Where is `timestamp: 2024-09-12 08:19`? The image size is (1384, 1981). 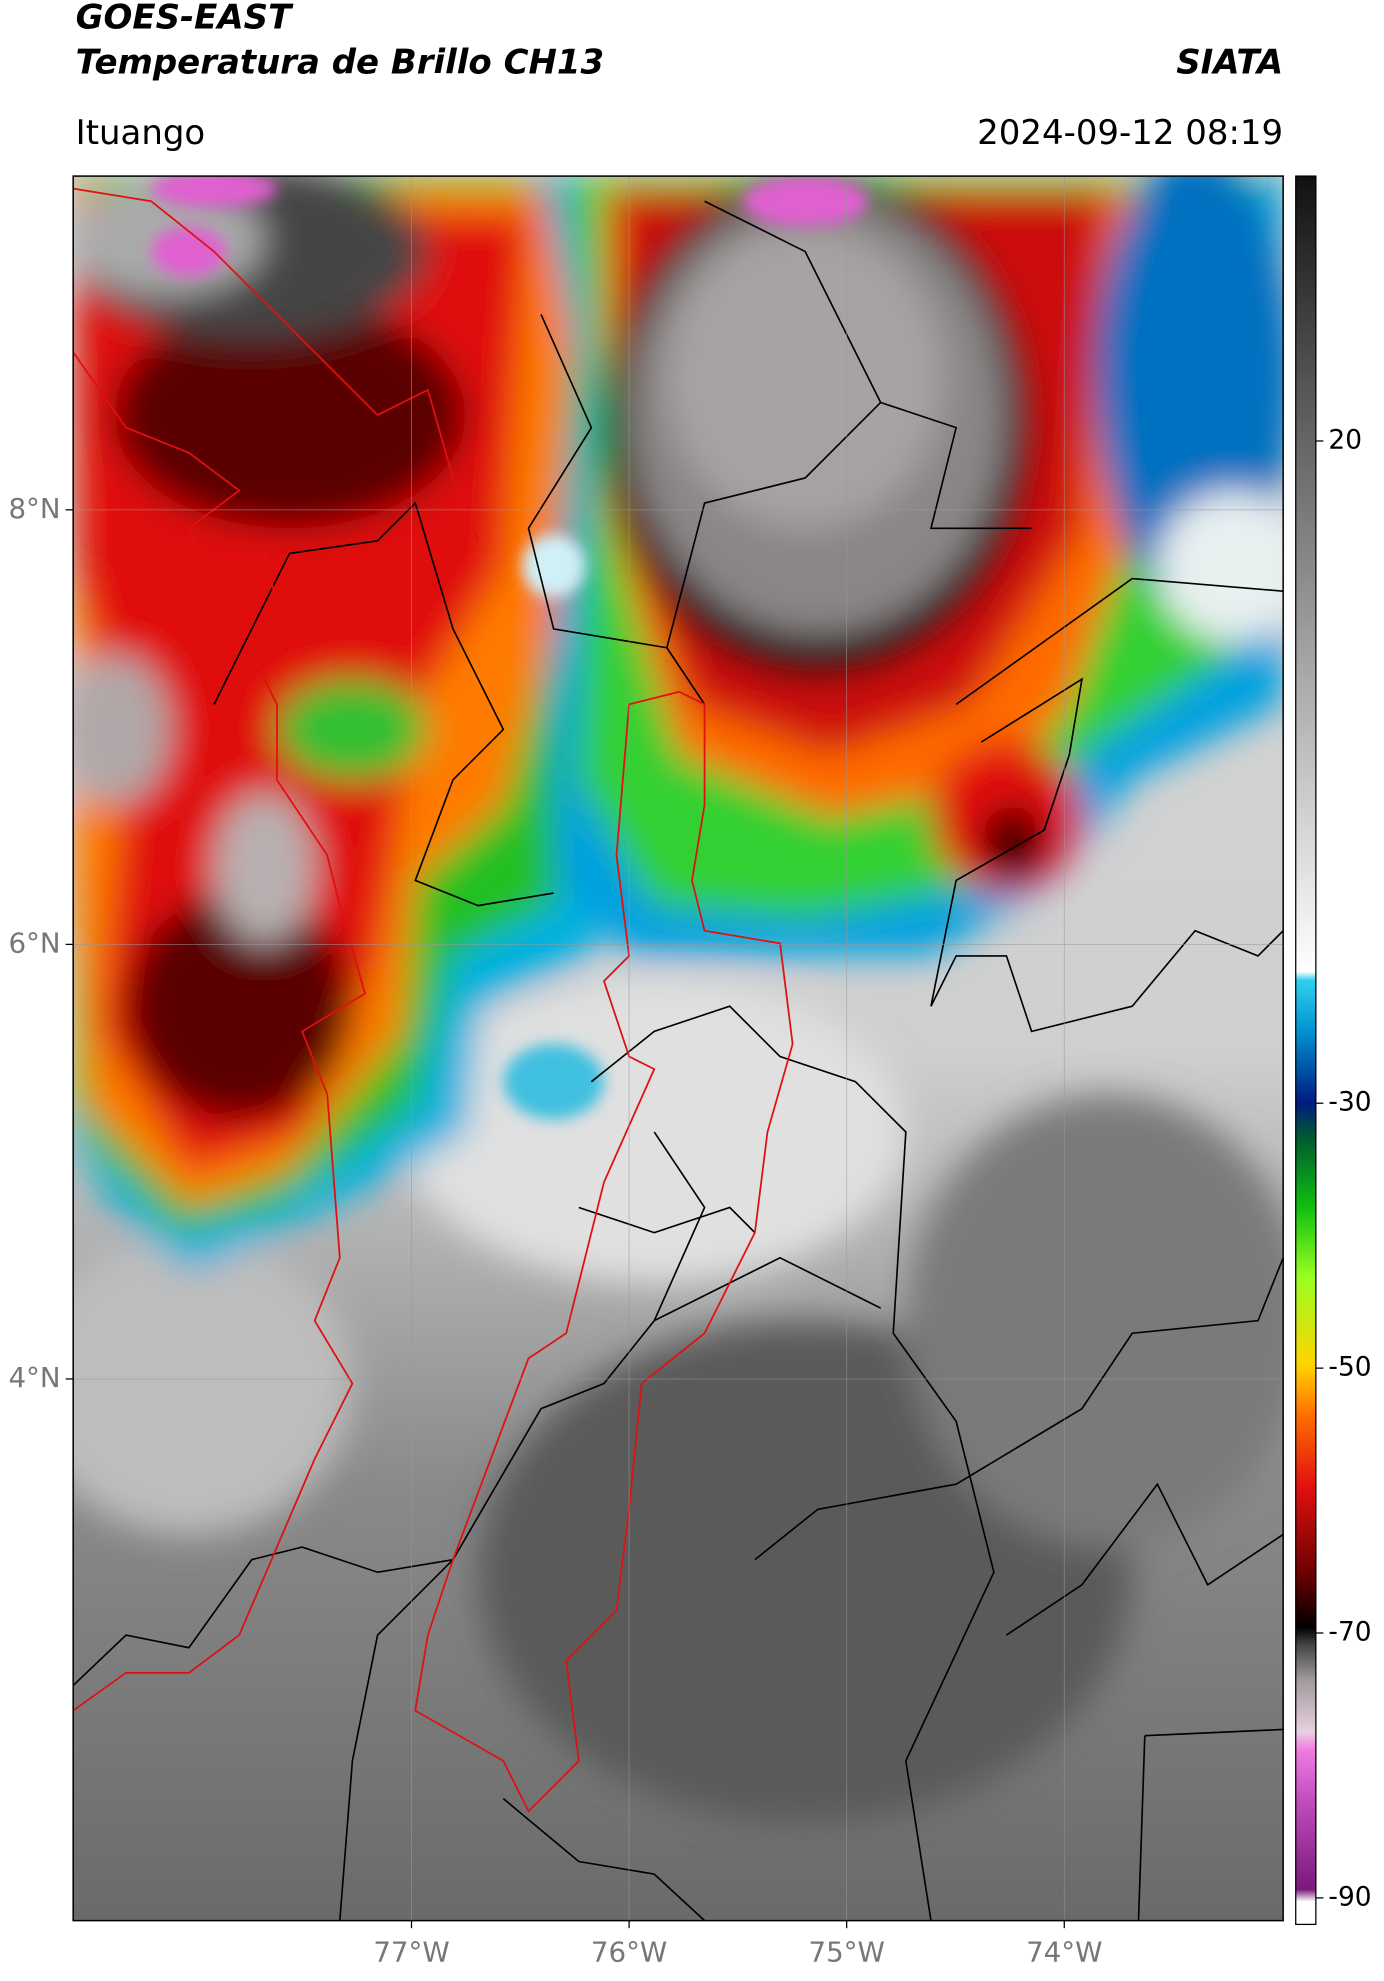 timestamp: 2024-09-12 08:19 is located at coordinates (1130, 133).